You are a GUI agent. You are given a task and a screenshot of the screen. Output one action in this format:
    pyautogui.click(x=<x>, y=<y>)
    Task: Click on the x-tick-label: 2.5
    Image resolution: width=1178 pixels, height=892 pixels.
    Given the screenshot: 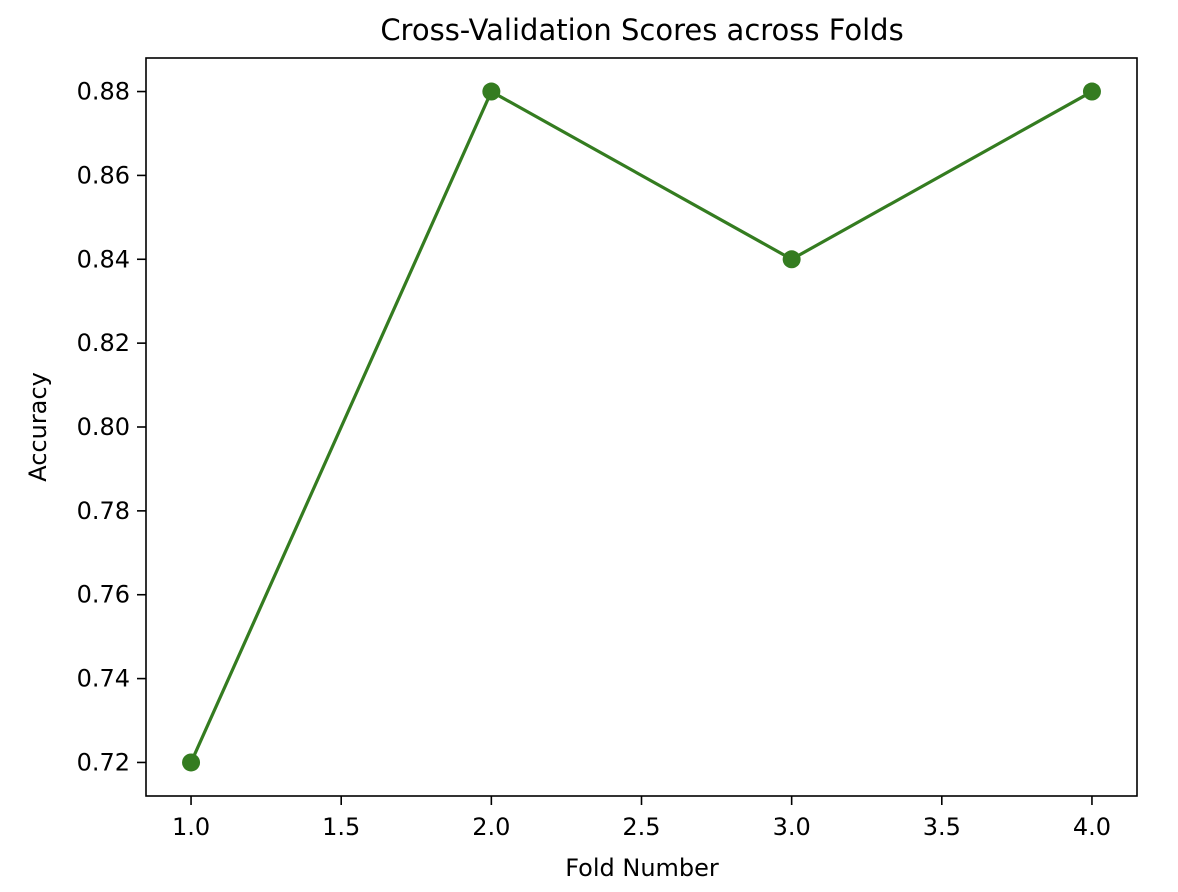 What is the action you would take?
    pyautogui.click(x=641, y=827)
    